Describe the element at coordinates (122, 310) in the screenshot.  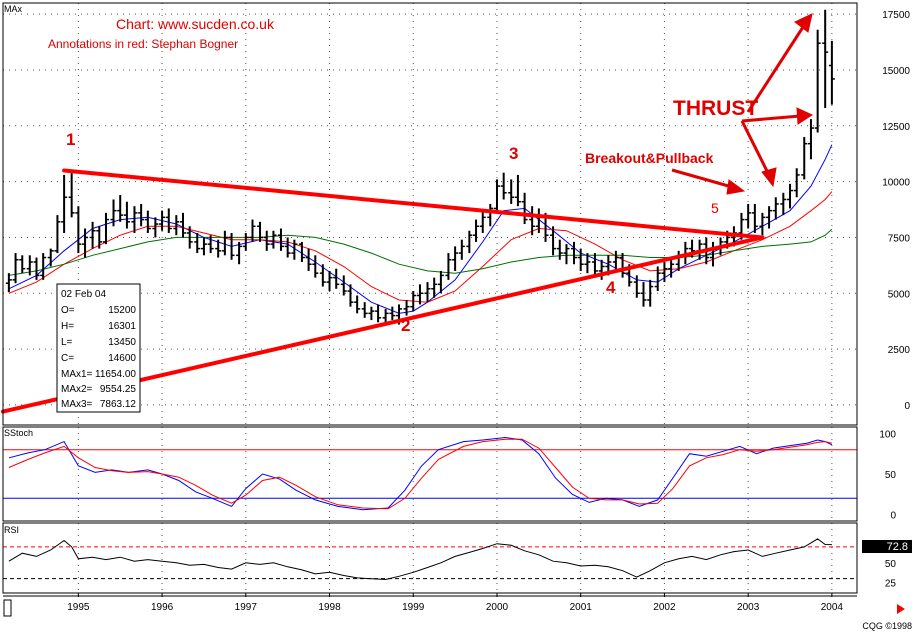
I see `info-open-value: 15200` at that location.